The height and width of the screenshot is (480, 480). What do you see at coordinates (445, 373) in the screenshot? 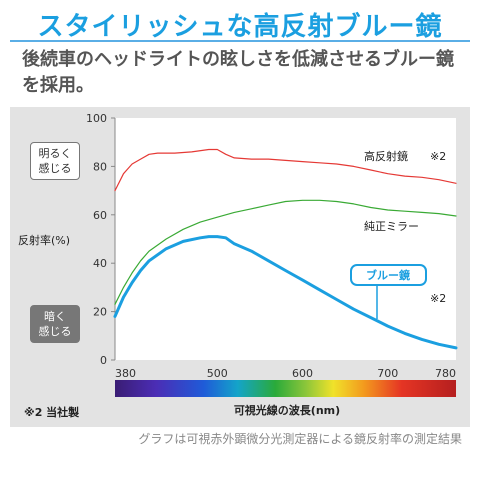
I see `x-tick-label: 780` at bounding box center [445, 373].